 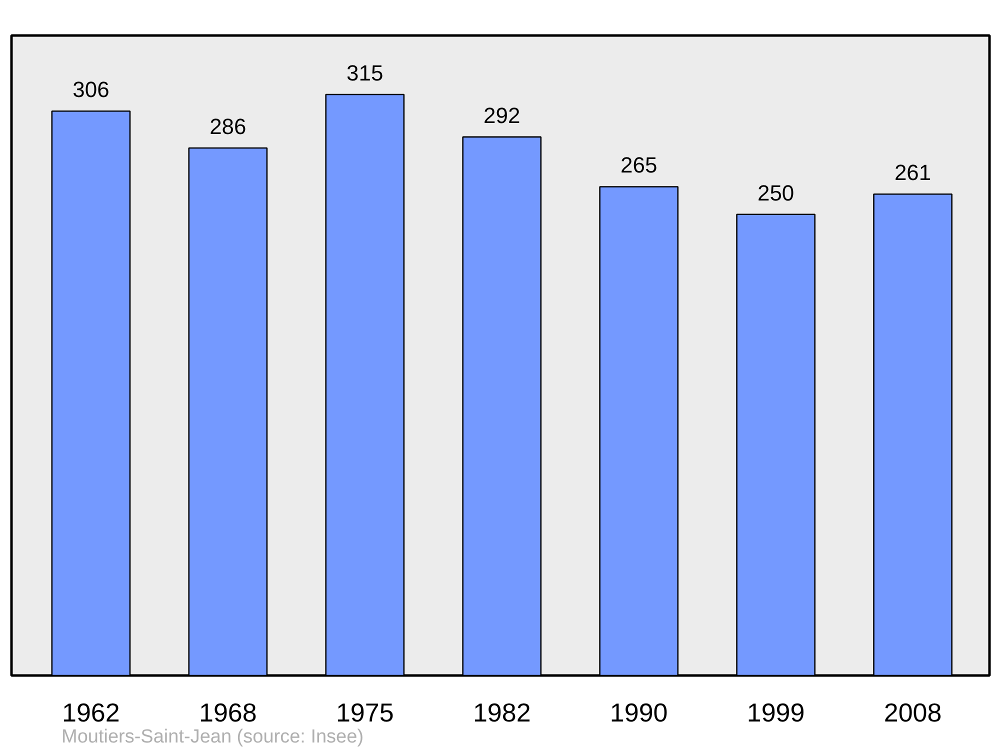 What do you see at coordinates (502, 115) in the screenshot?
I see `data-label: 292` at bounding box center [502, 115].